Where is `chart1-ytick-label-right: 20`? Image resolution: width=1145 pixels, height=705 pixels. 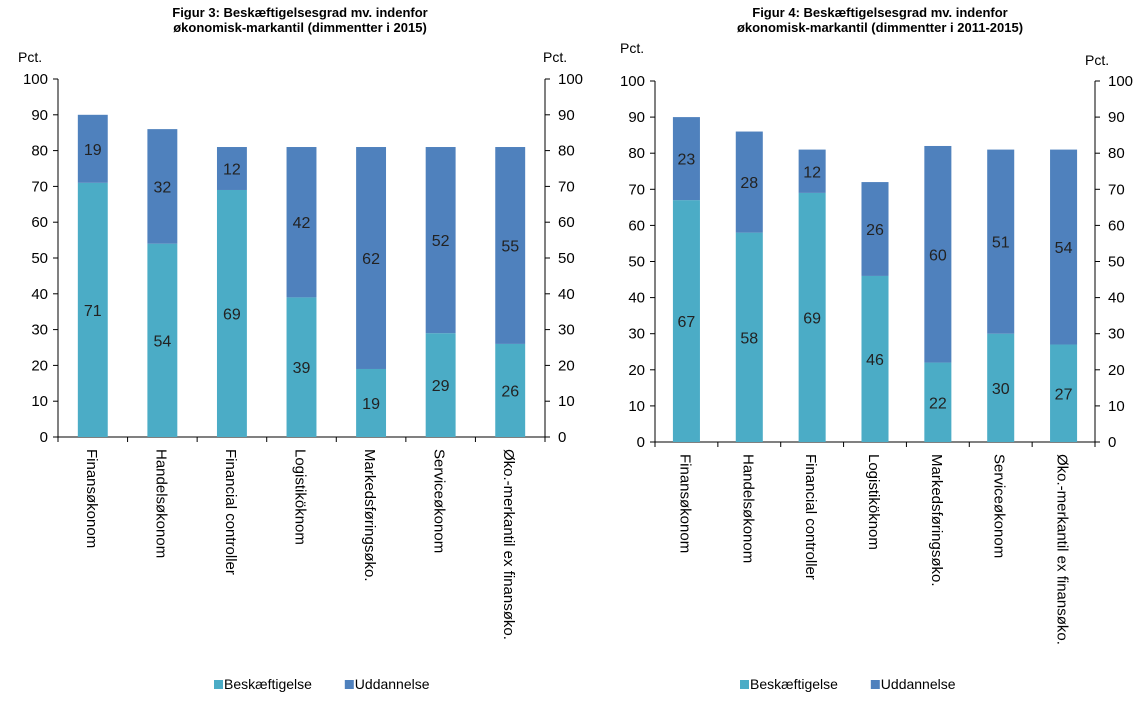
chart1-ytick-label-right: 20 is located at coordinates (566, 365).